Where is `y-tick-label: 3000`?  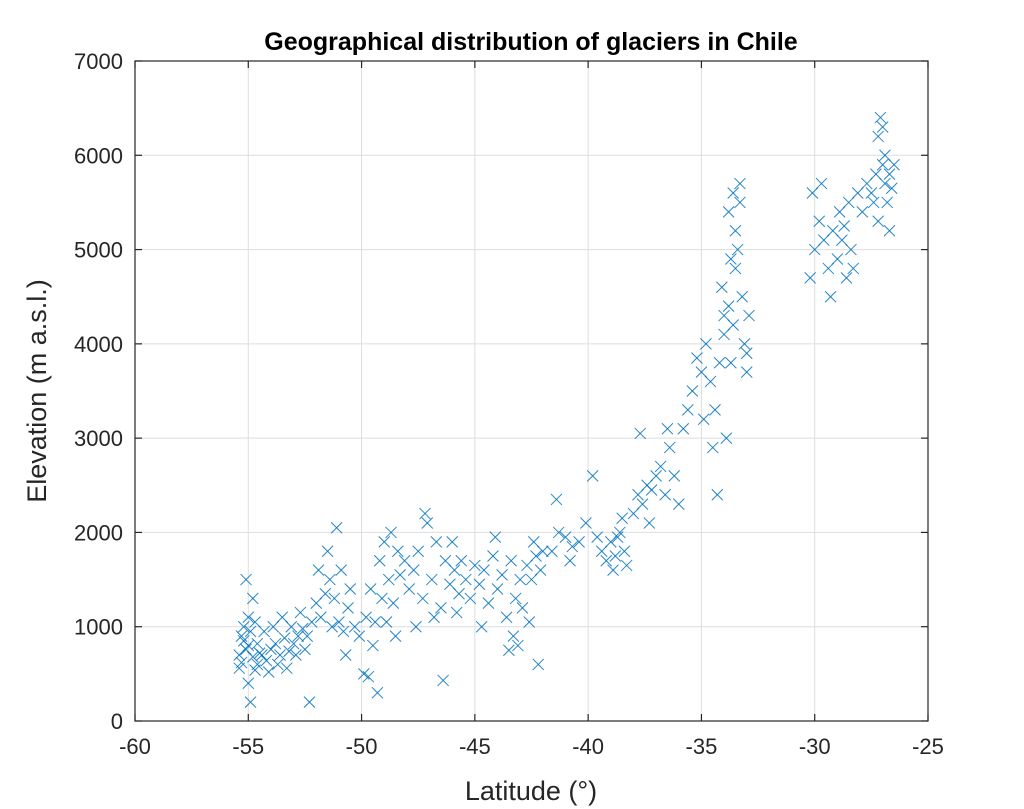 y-tick-label: 3000 is located at coordinates (98, 438).